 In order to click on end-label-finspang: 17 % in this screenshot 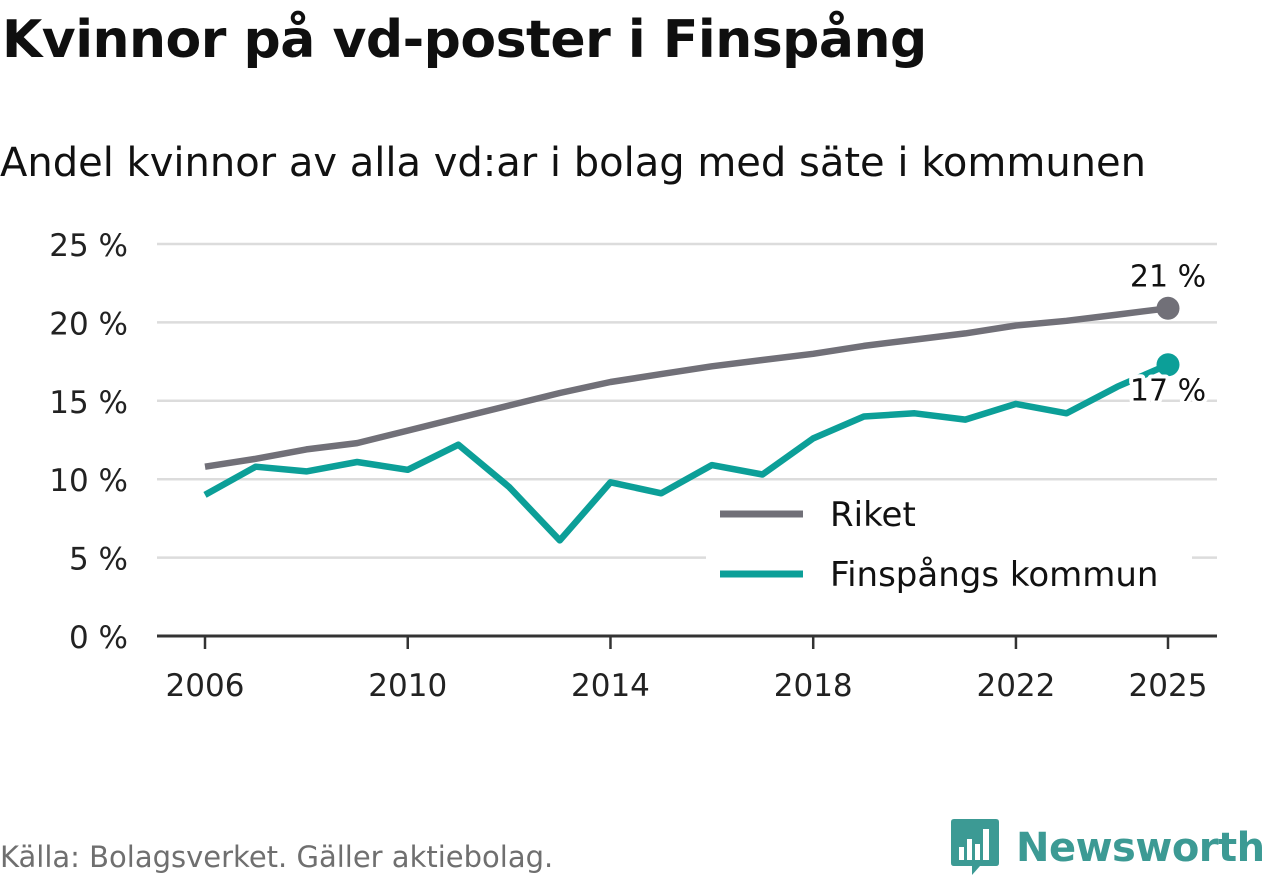, I will do `click(1168, 391)`.